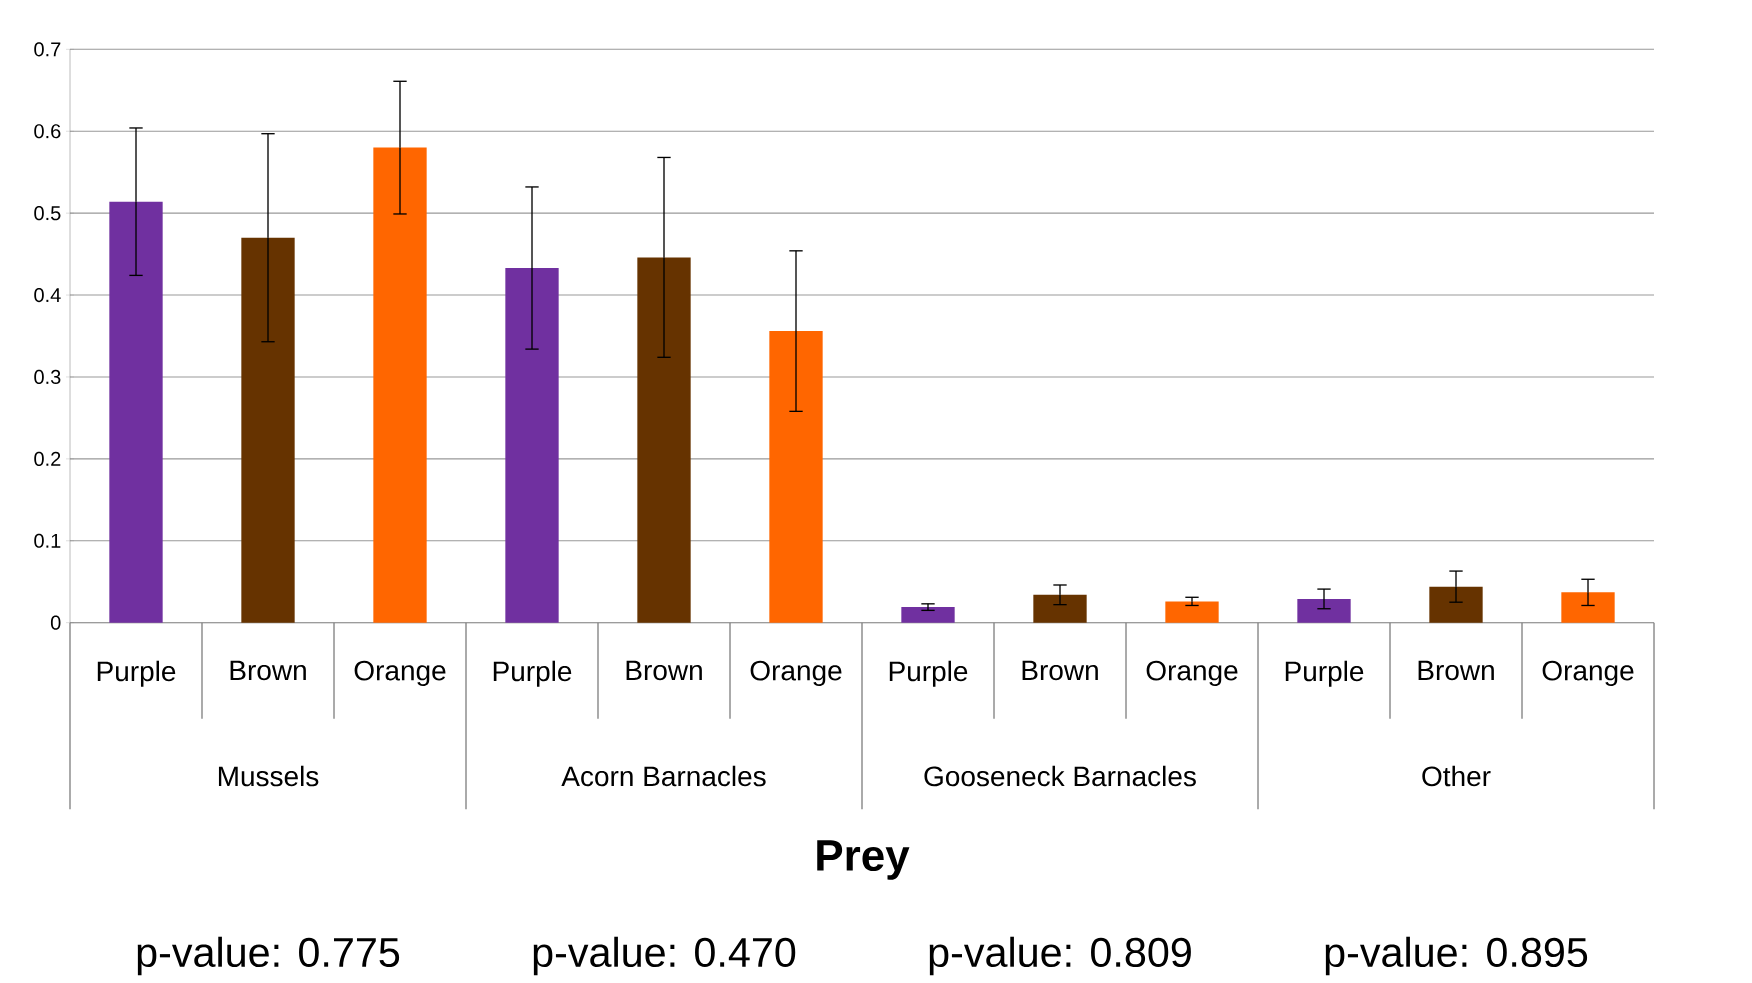 The image size is (1752, 983). What do you see at coordinates (268, 956) in the screenshot?
I see `text: p-value: 0.775` at bounding box center [268, 956].